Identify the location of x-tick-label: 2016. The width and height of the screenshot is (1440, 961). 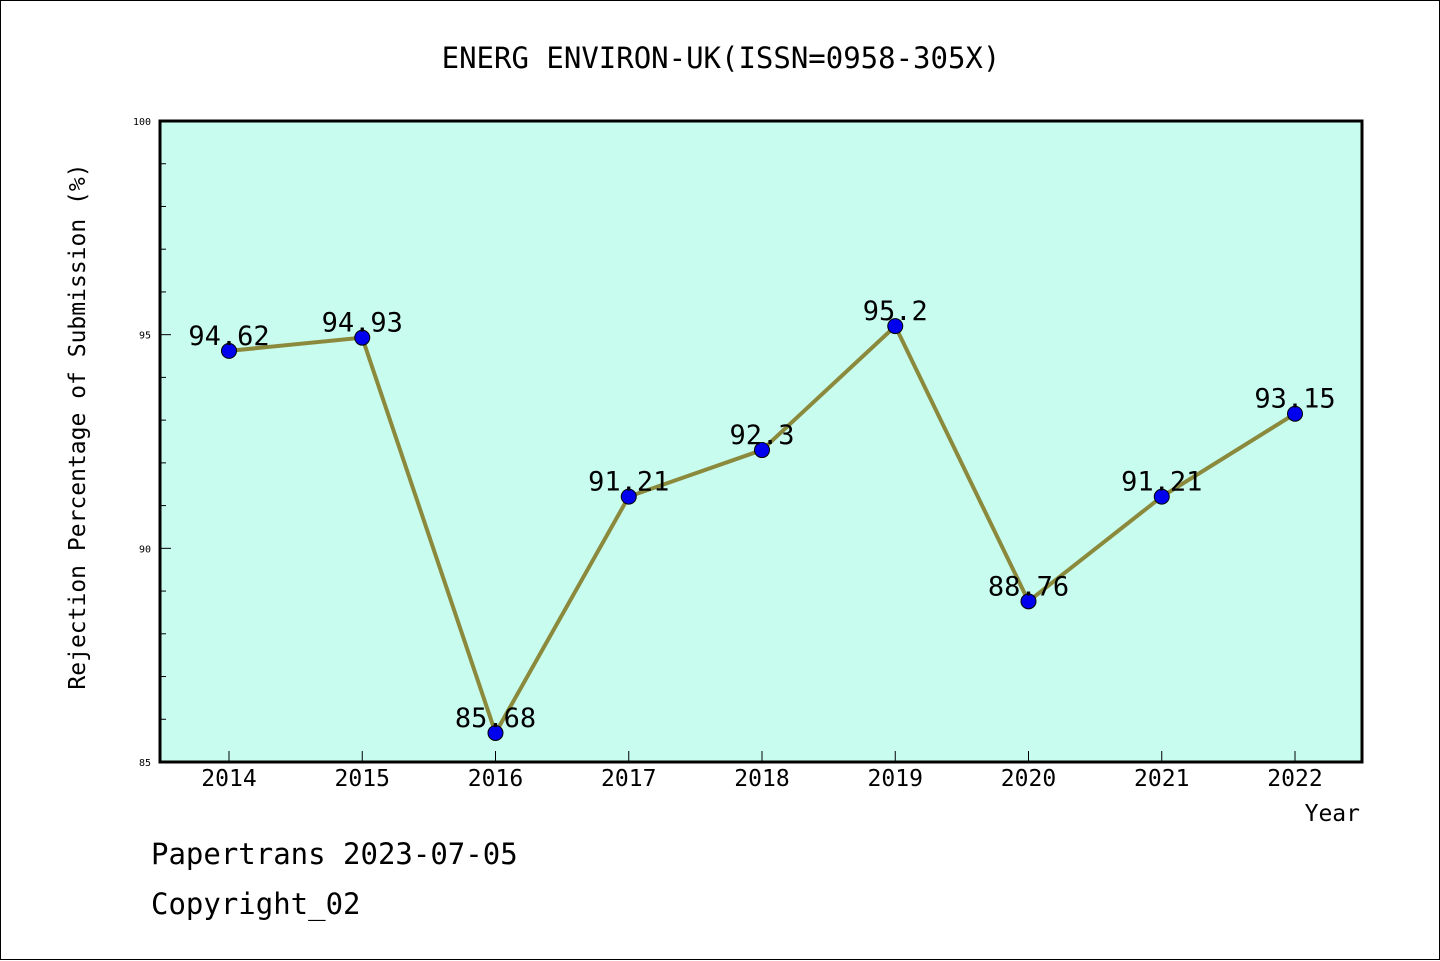
(495, 779).